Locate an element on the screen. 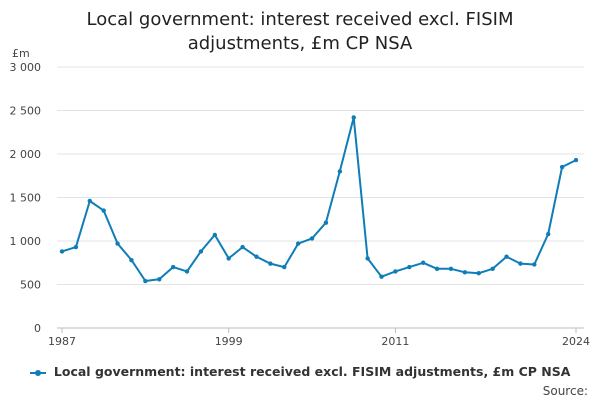  x-tick-label: 1999 is located at coordinates (229, 341).